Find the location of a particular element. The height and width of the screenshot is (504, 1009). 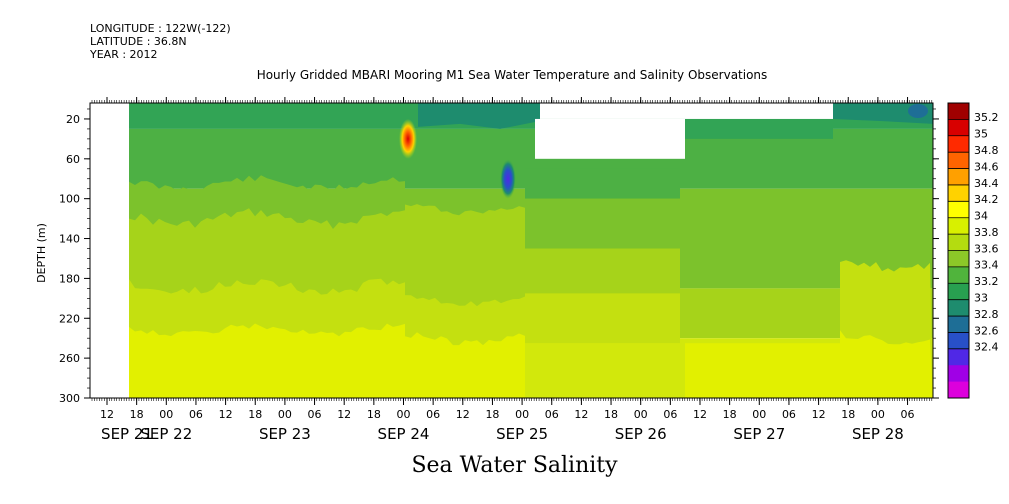

year-label: YEAR : 2012 is located at coordinates (124, 54).